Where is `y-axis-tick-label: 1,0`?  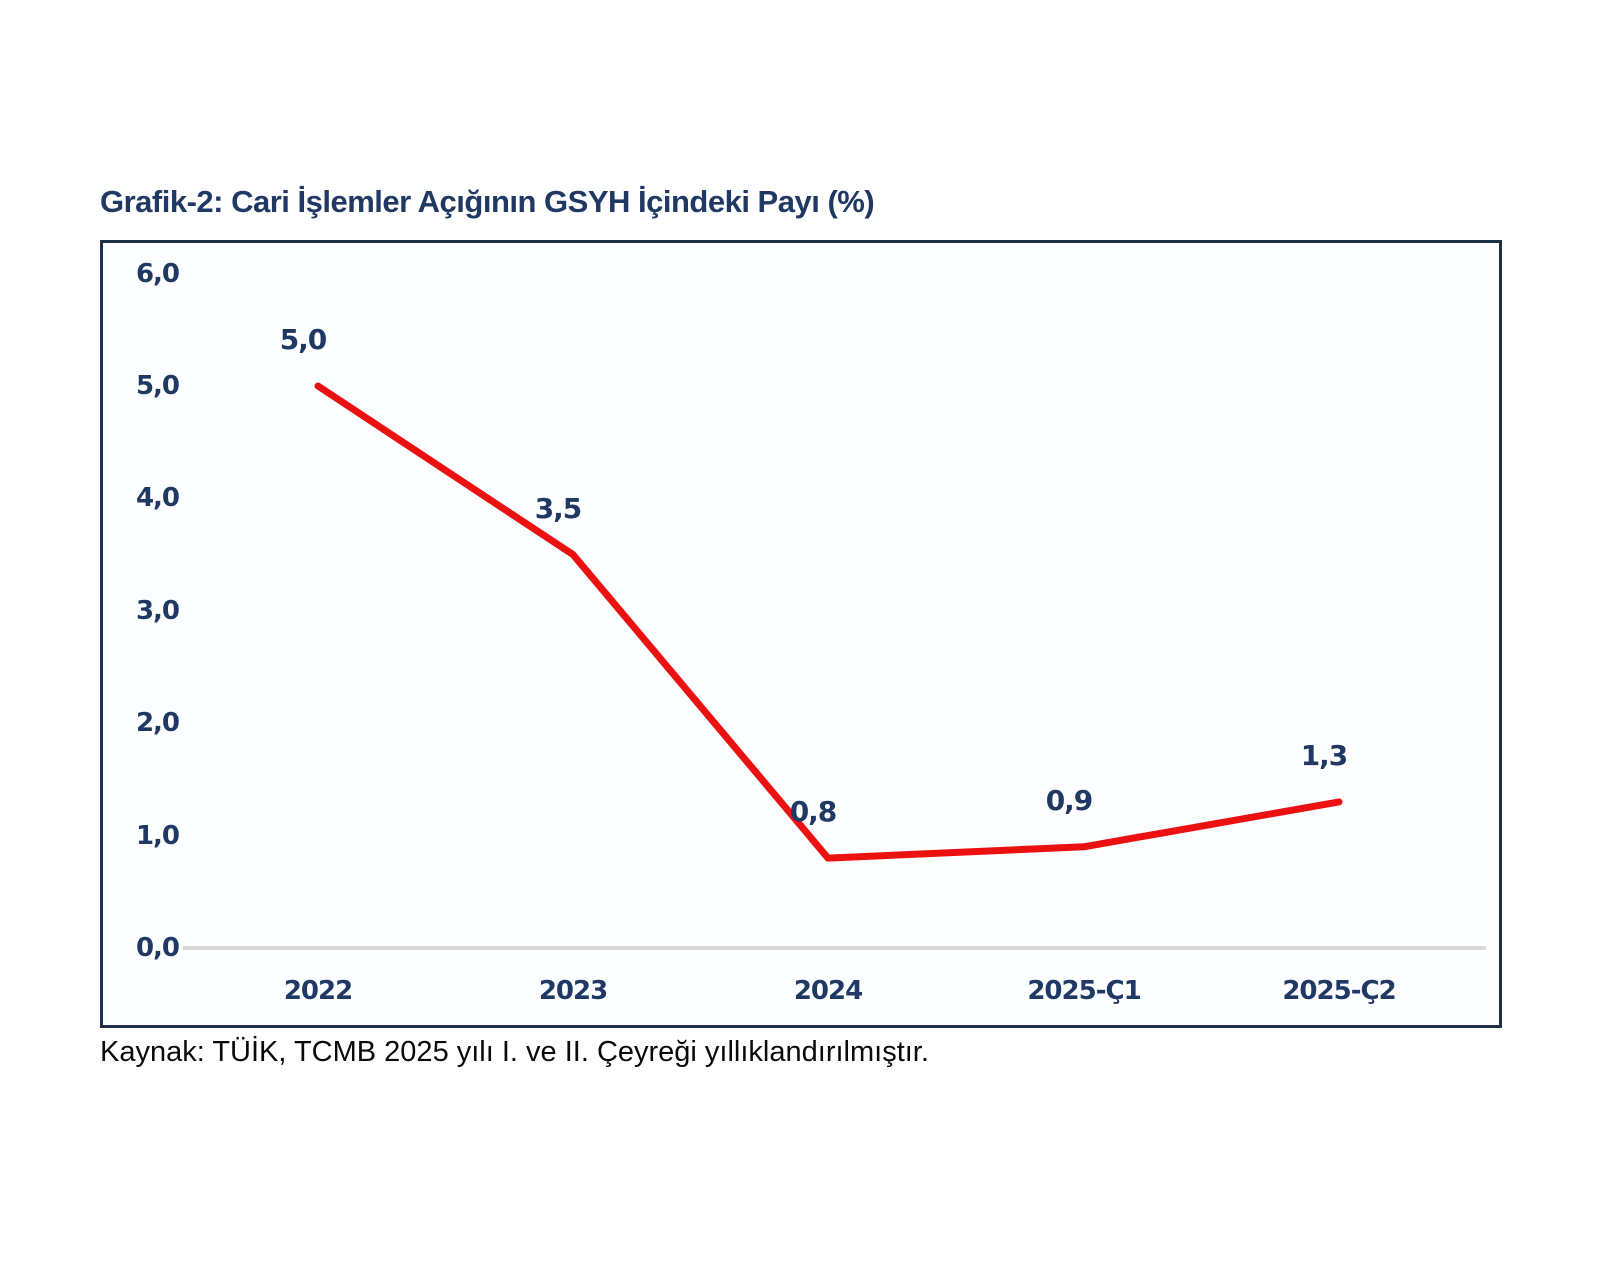
y-axis-tick-label: 1,0 is located at coordinates (157, 835).